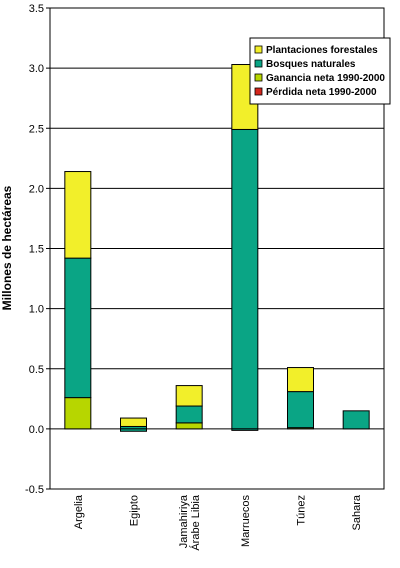  Describe the element at coordinates (36, 370) in the screenshot. I see `y-tick-label: 0.5` at that location.